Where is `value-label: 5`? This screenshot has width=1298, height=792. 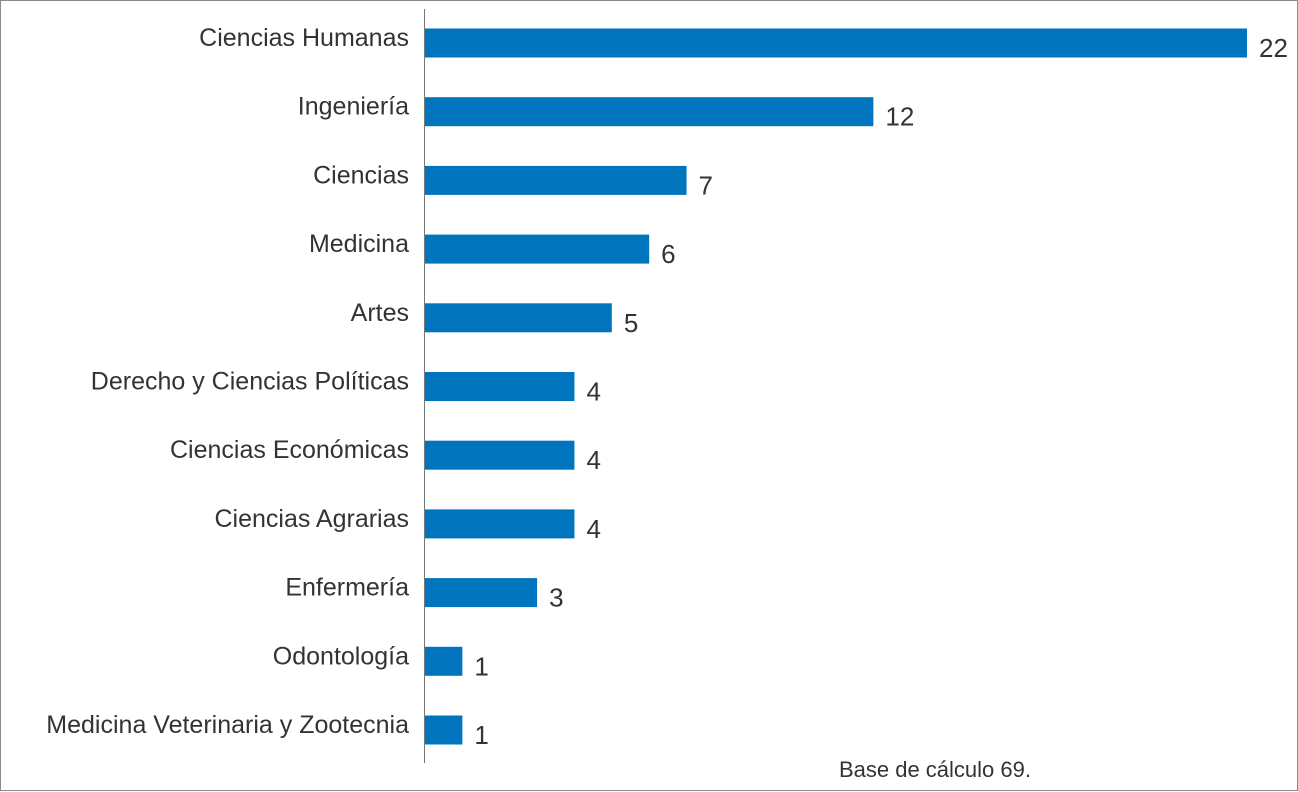
value-label: 5 is located at coordinates (631, 323).